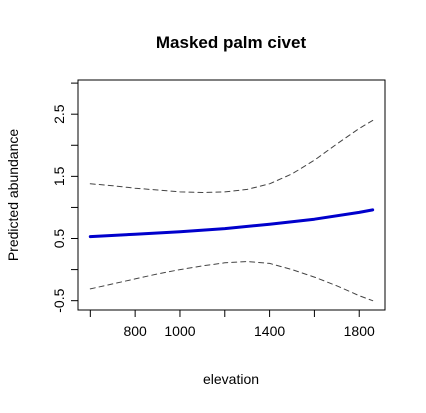 The width and height of the screenshot is (426, 413). Describe the element at coordinates (231, 379) in the screenshot. I see `x-axis-label: elevation` at that location.